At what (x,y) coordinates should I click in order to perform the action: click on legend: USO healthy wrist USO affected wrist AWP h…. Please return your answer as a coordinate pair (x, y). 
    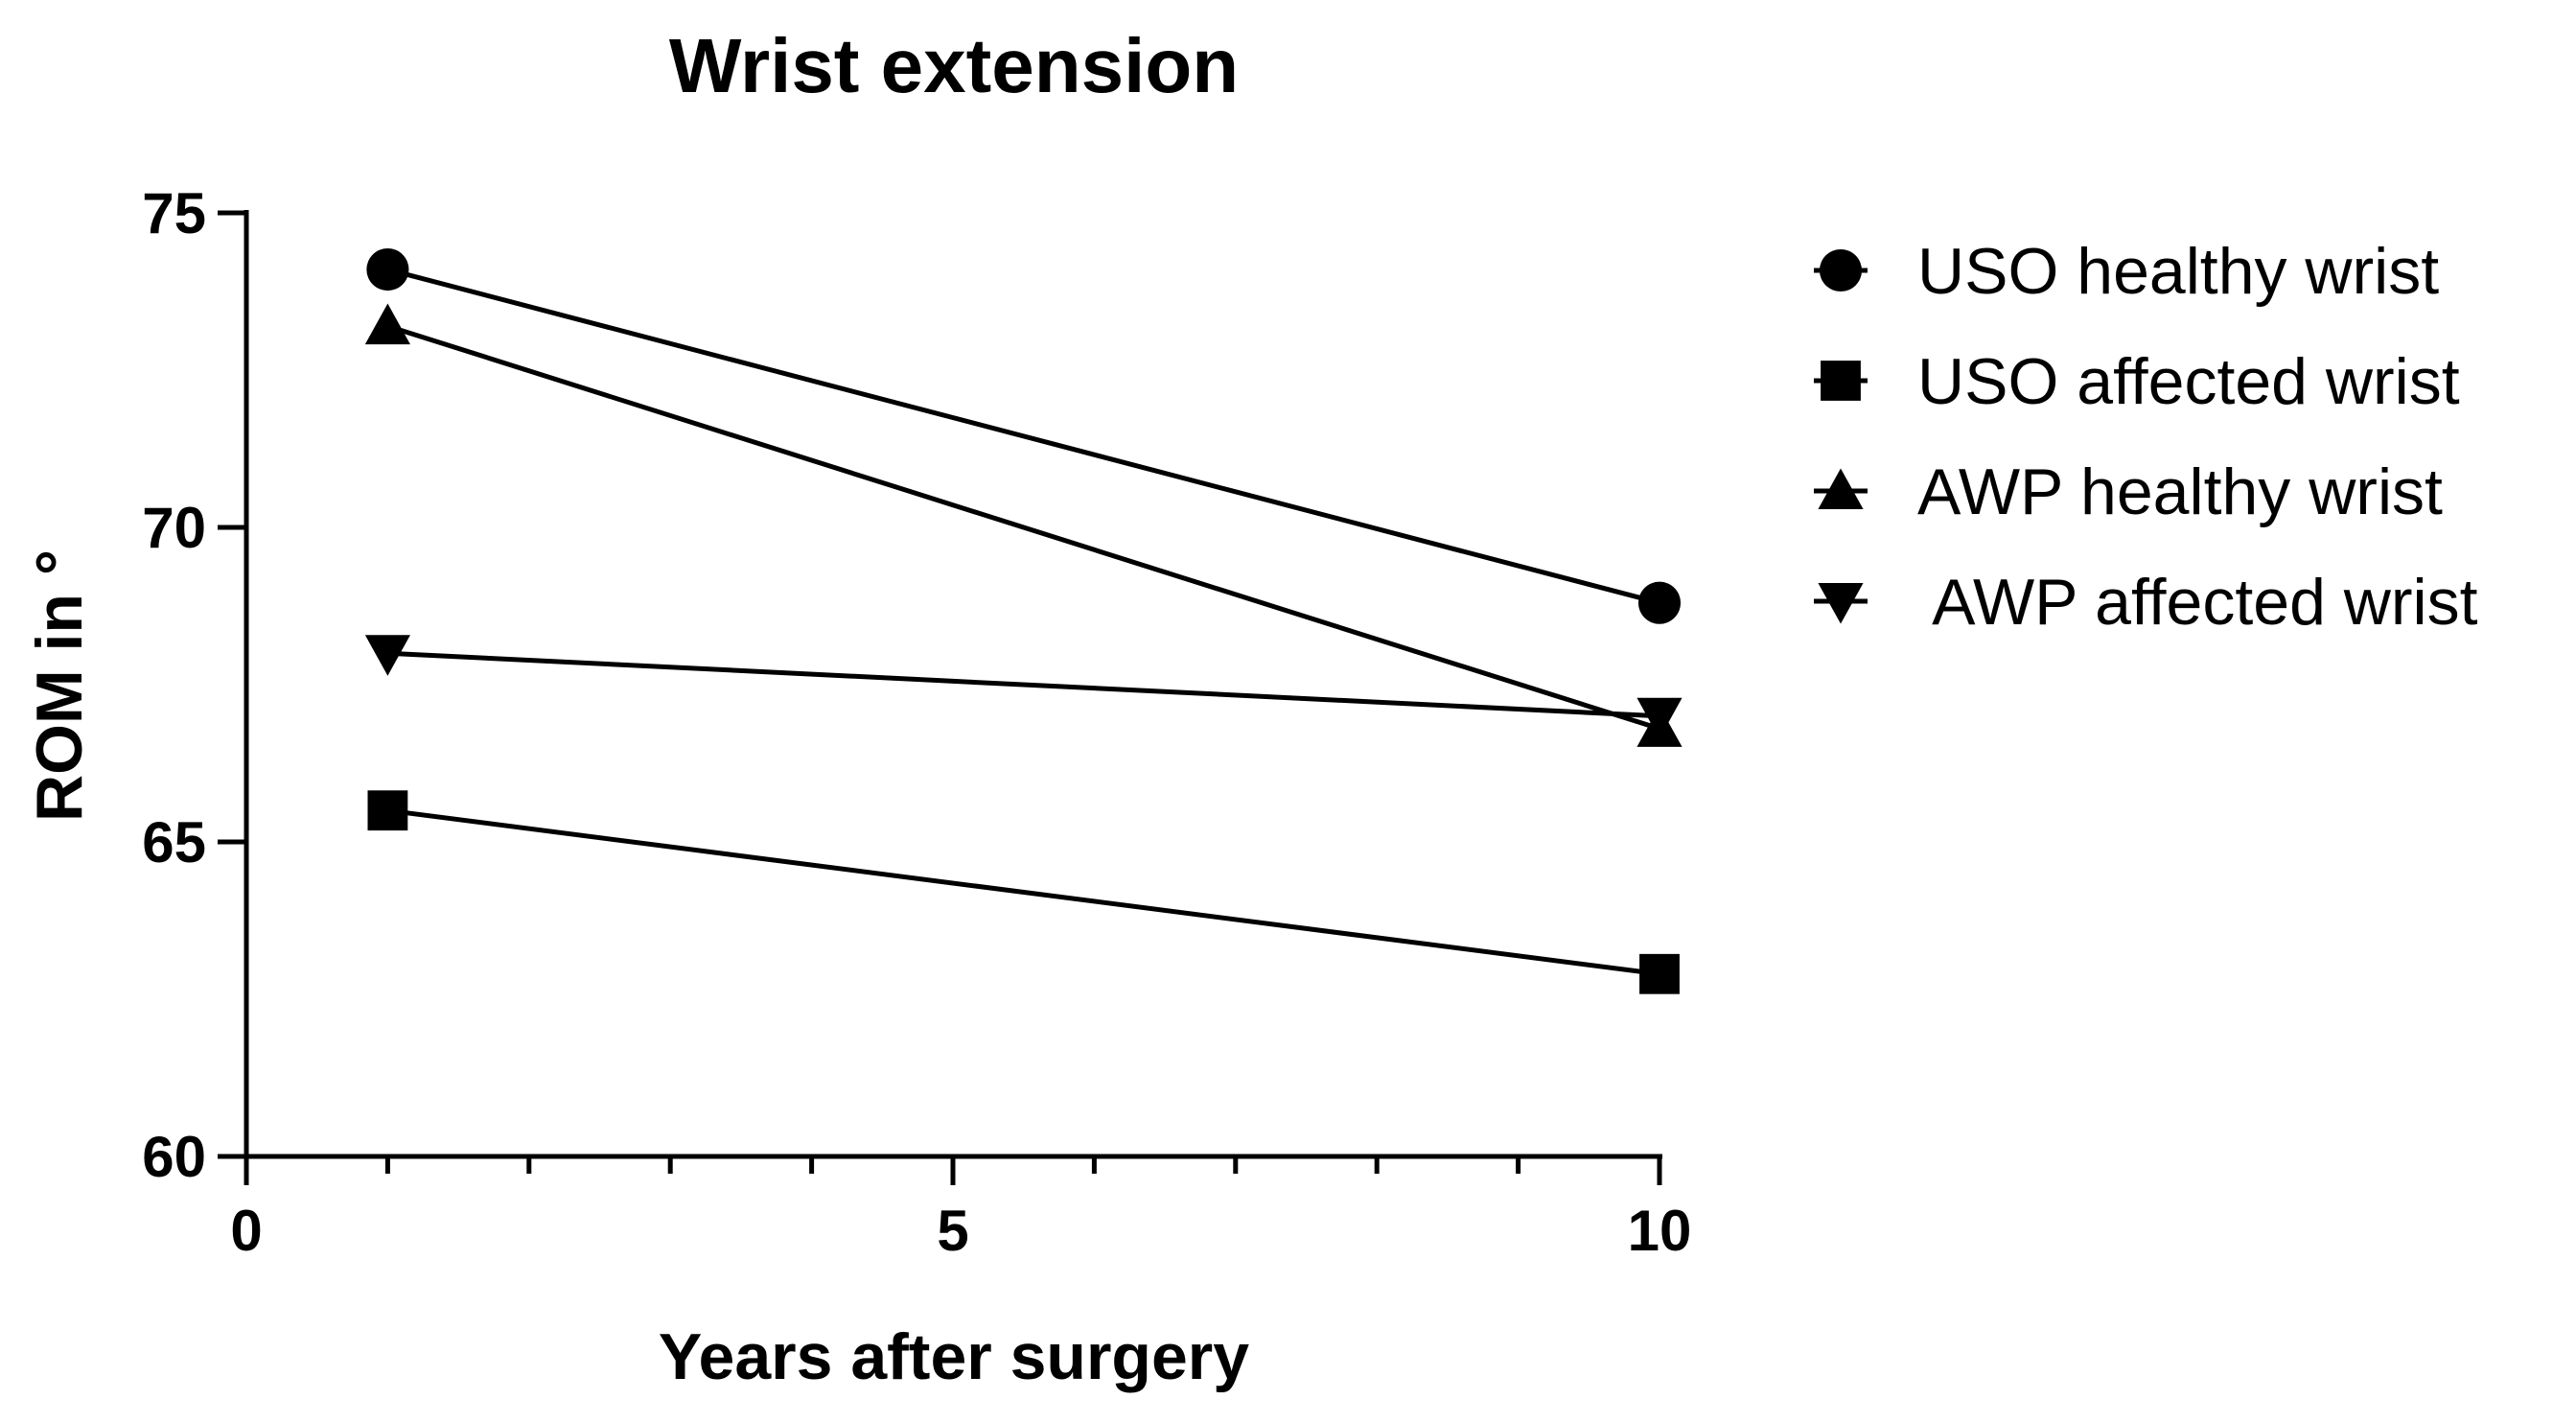
    Looking at the image, I should click on (2146, 437).